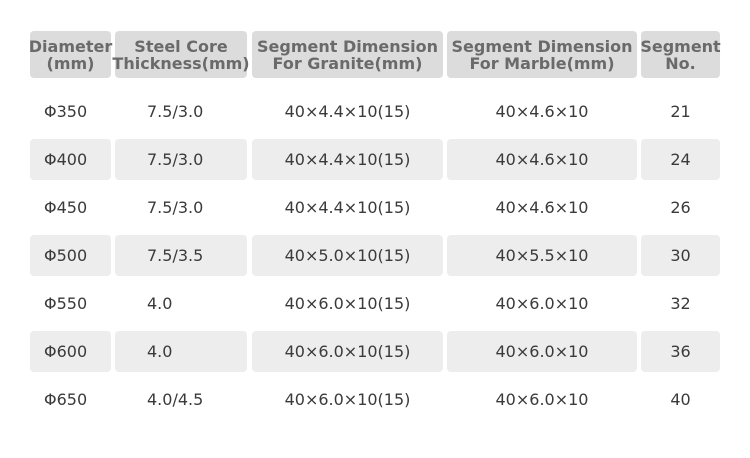 The width and height of the screenshot is (750, 458). I want to click on cell-segment-no: 21, so click(680, 111).